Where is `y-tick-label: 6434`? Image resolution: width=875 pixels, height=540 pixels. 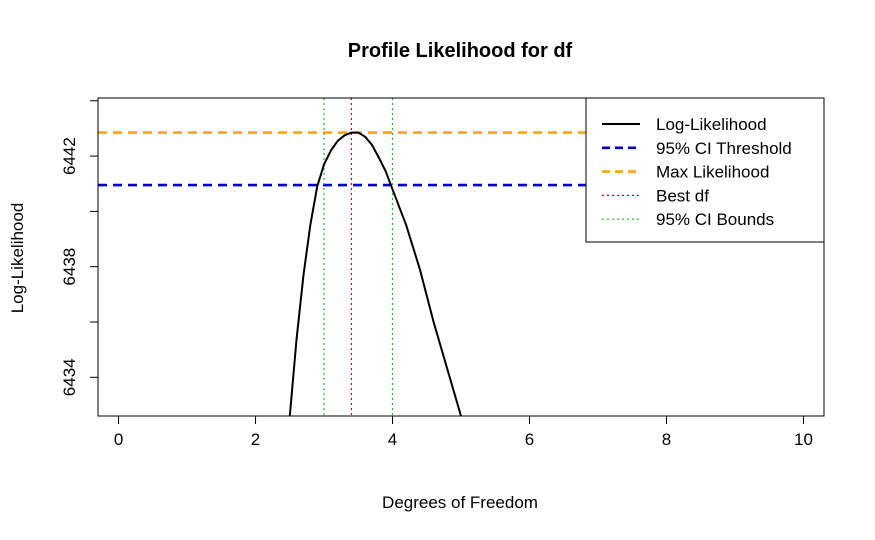
y-tick-label: 6434 is located at coordinates (69, 377).